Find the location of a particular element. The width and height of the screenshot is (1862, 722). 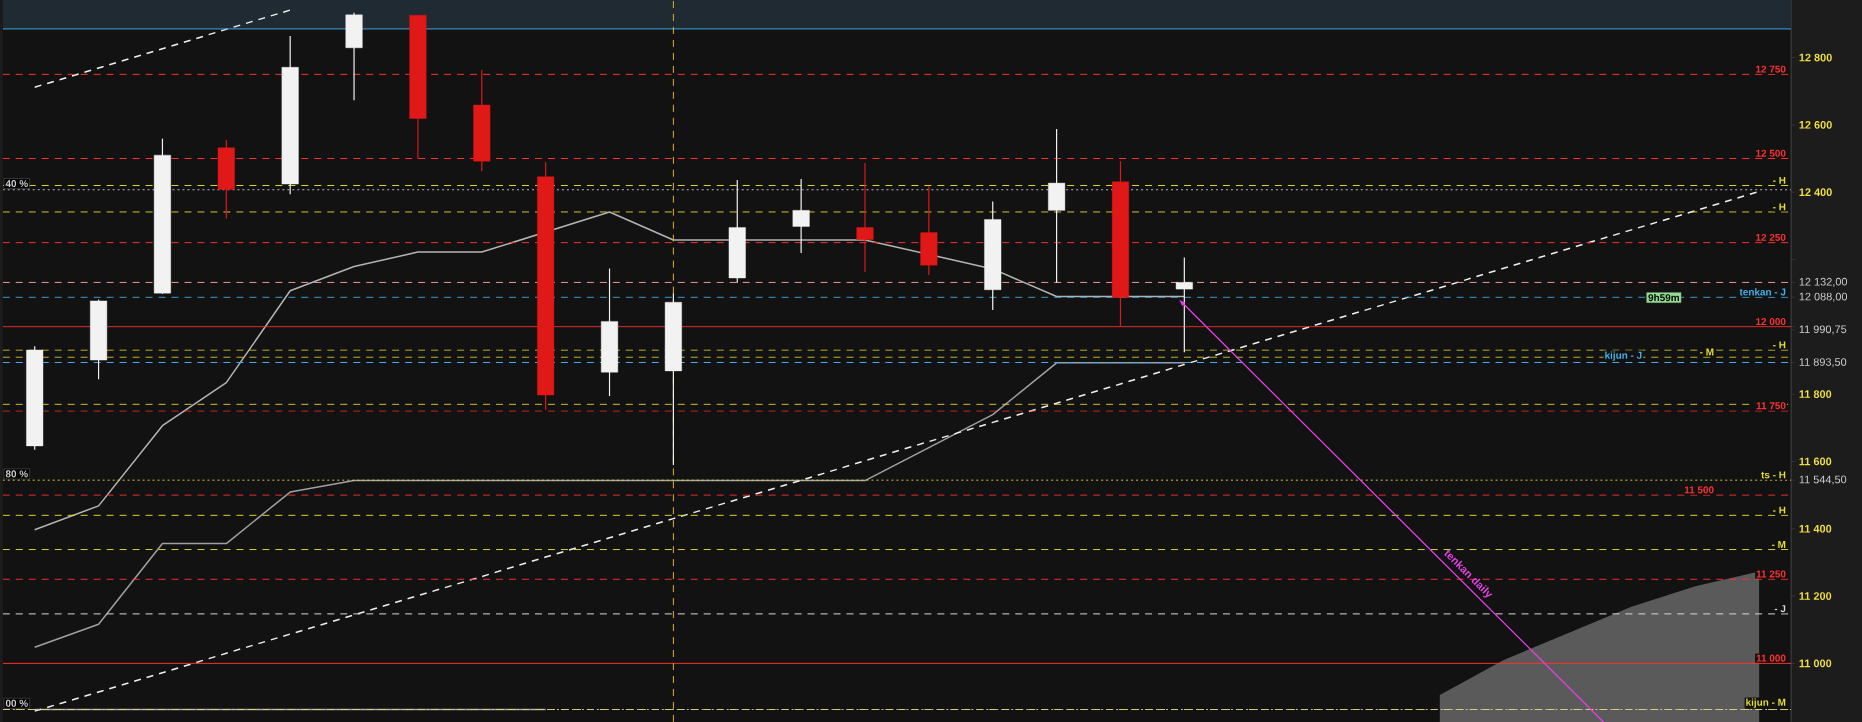

y-tick-label: 11 990,75 is located at coordinates (1823, 330).